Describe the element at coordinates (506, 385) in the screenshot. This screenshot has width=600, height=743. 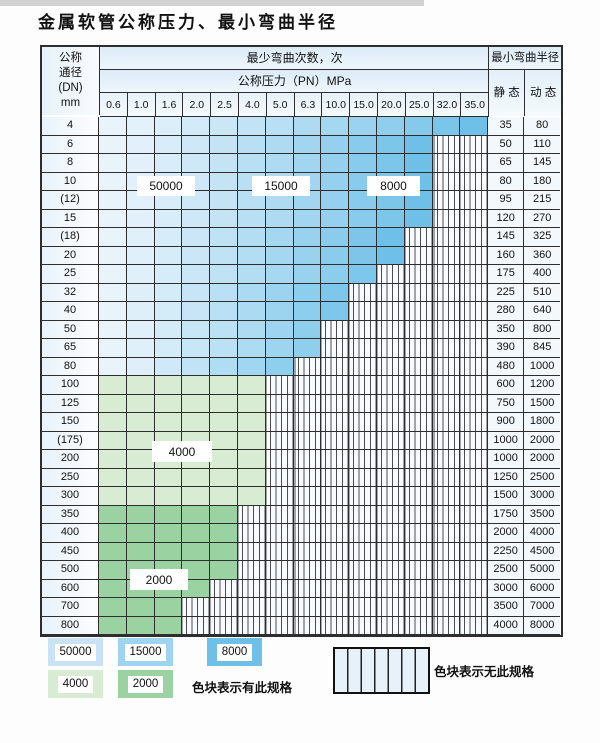
I see `static-radius-cell: 600` at that location.